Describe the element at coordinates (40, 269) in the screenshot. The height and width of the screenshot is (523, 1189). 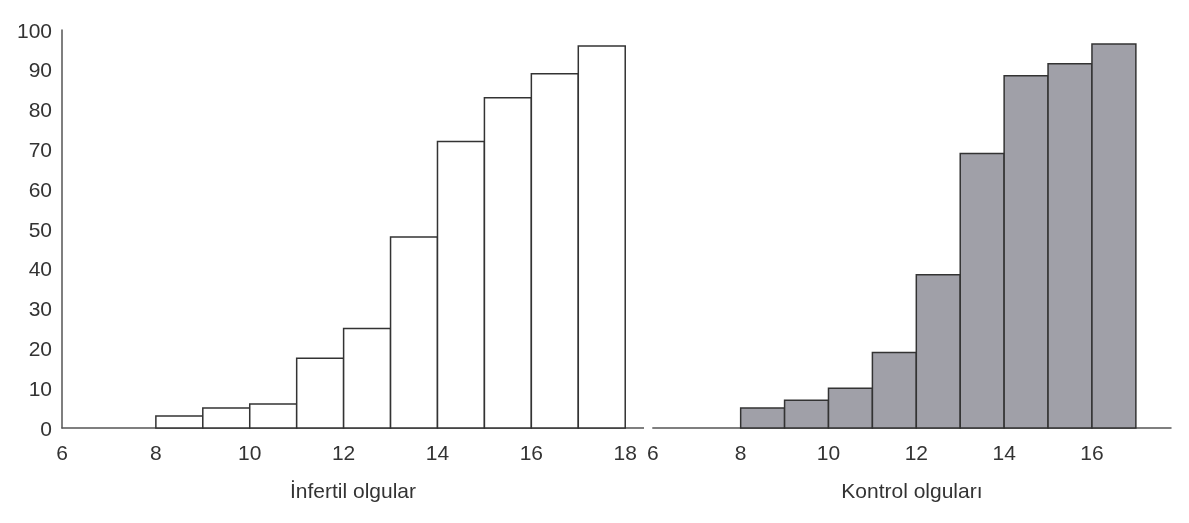
I see `y-tick-label: 40` at that location.